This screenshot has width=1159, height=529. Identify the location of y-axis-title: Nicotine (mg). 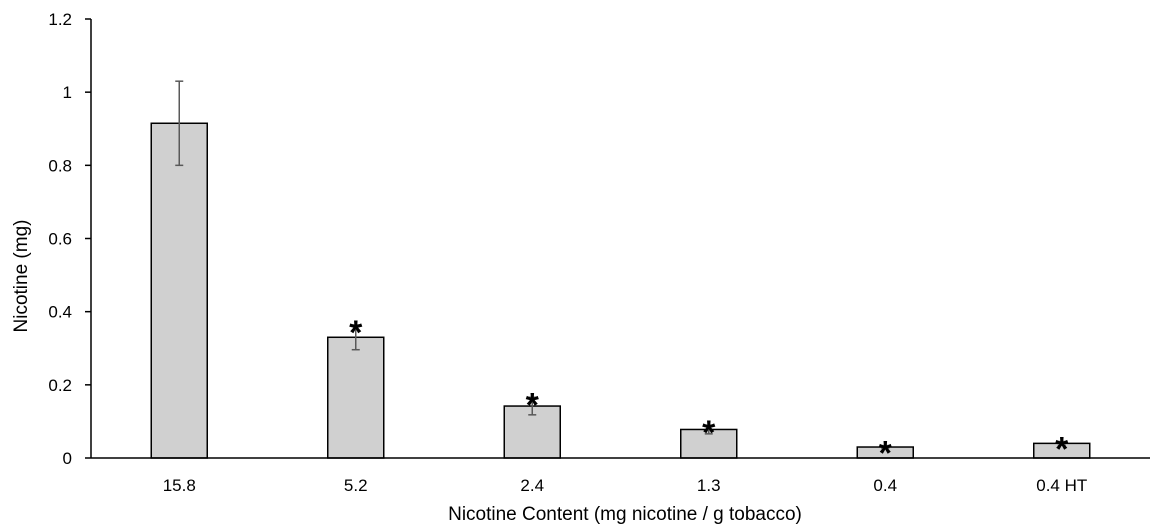
(21, 276).